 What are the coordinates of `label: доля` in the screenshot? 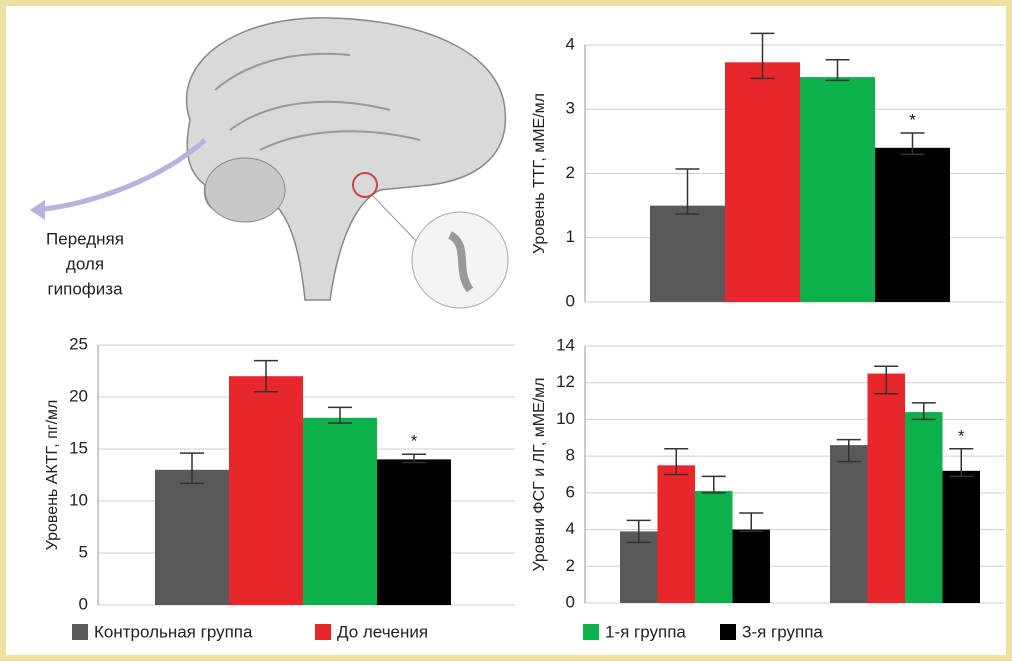 It's located at (85, 263).